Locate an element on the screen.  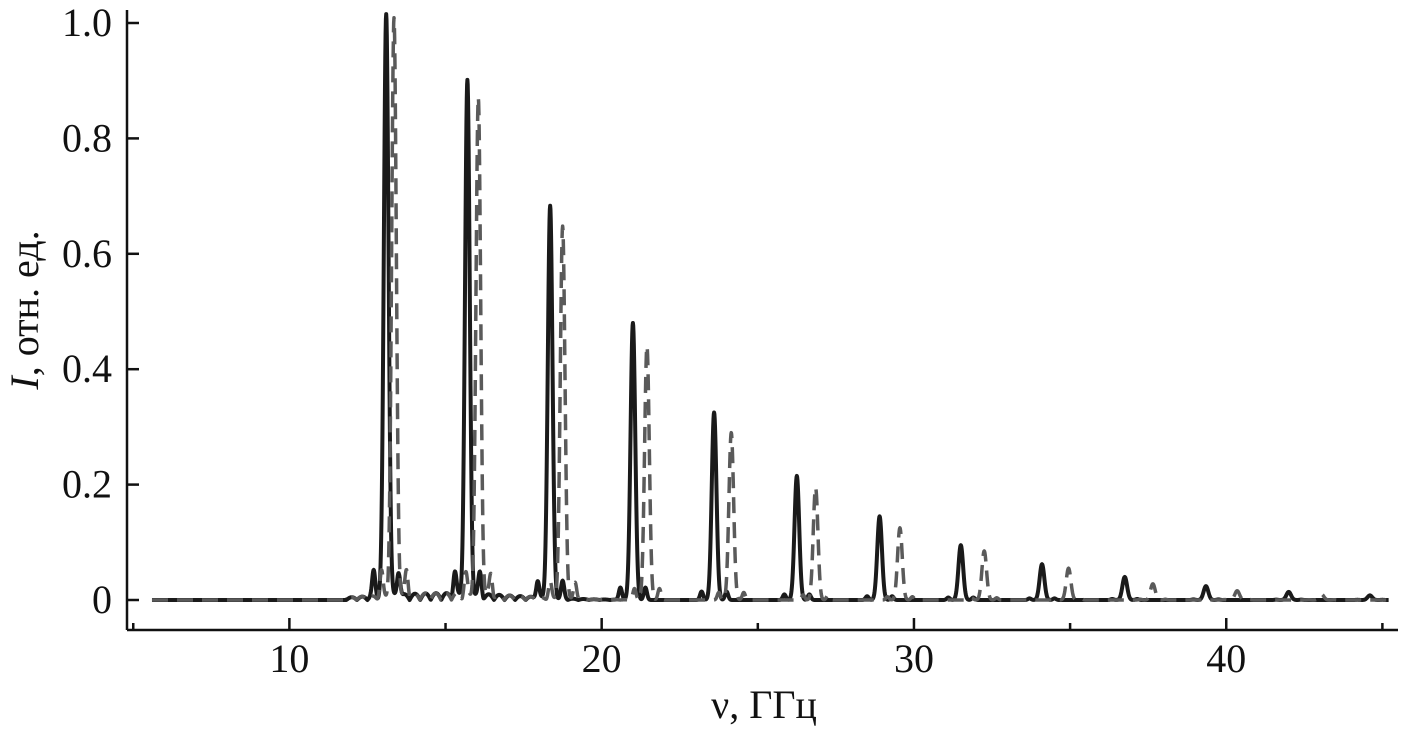
y-axis-label-symbol: I is located at coordinates (24, 383).